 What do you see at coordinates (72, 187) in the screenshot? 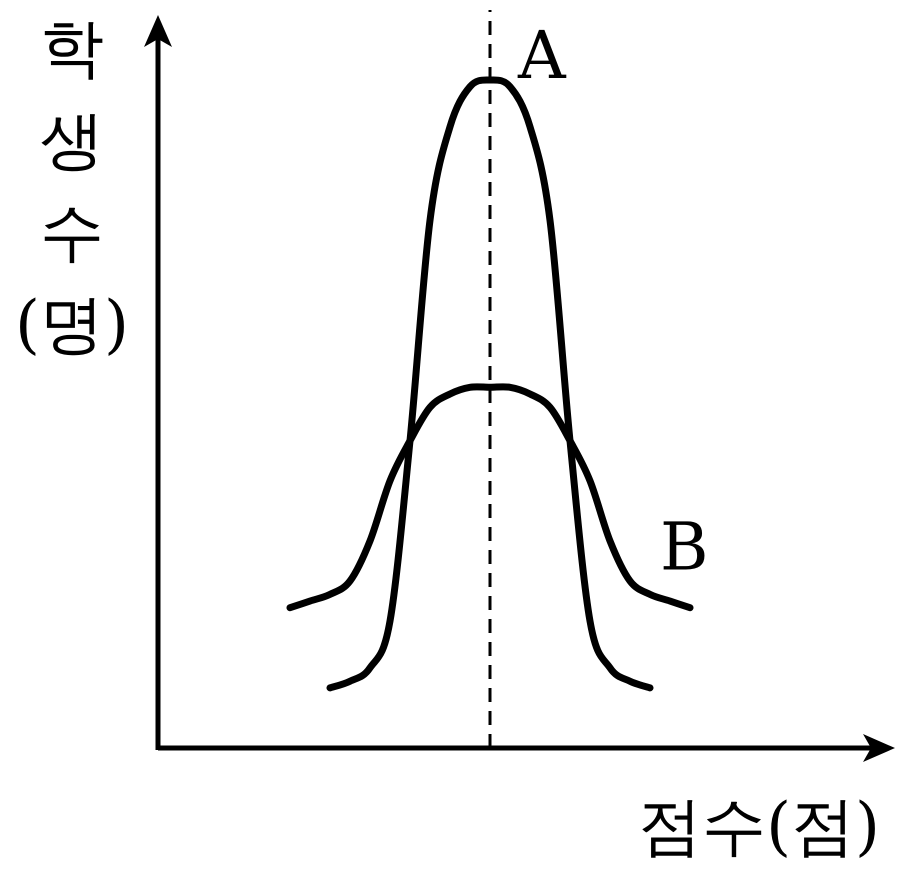
I see `y-axis-title: 학생수(명)` at bounding box center [72, 187].